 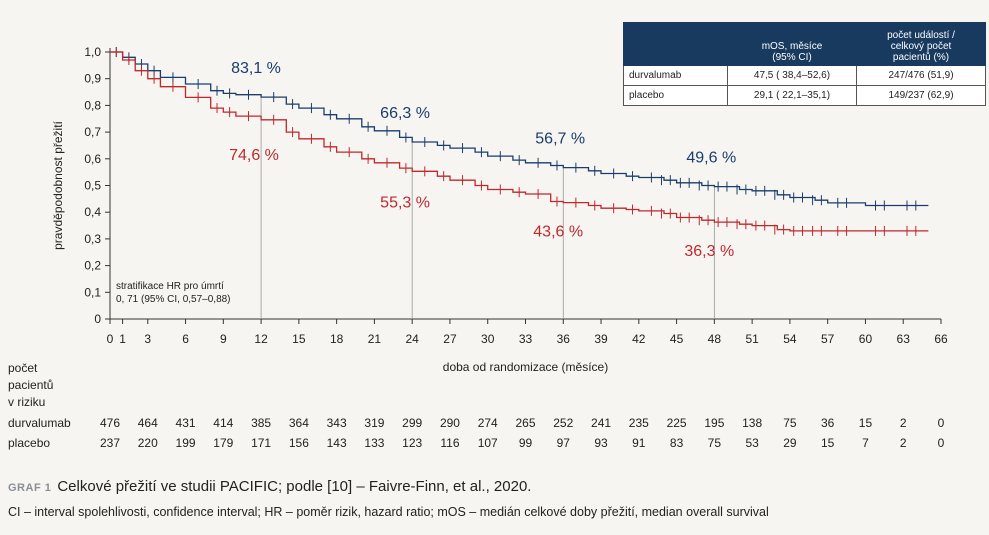 I want to click on at-risk-value-durvalumab: 2, so click(x=903, y=423).